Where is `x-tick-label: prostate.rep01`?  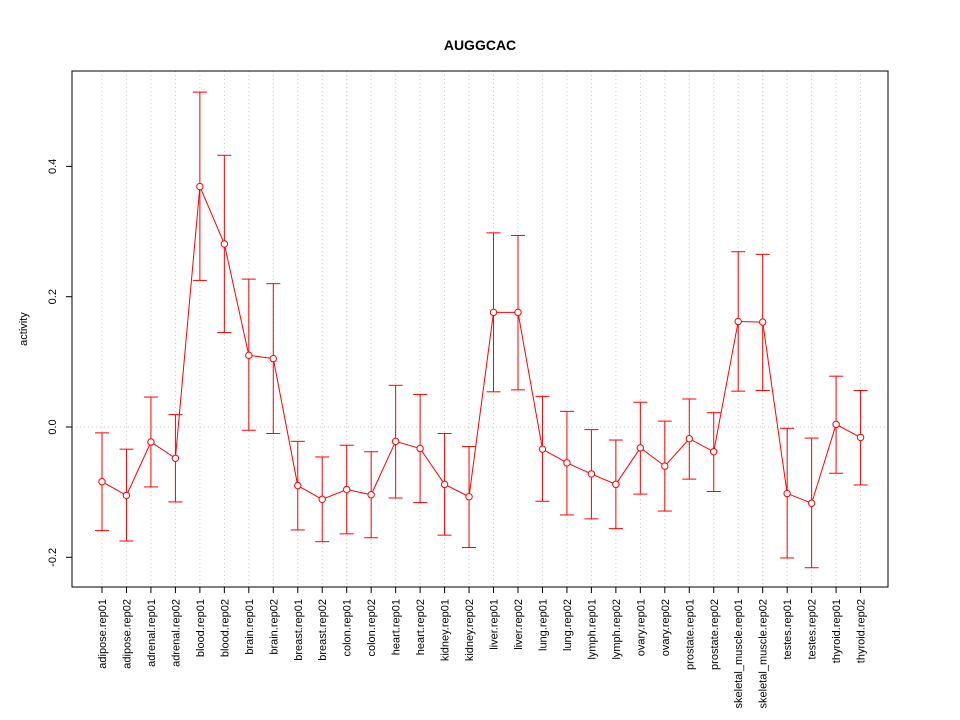 x-tick-label: prostate.rep01 is located at coordinates (690, 634).